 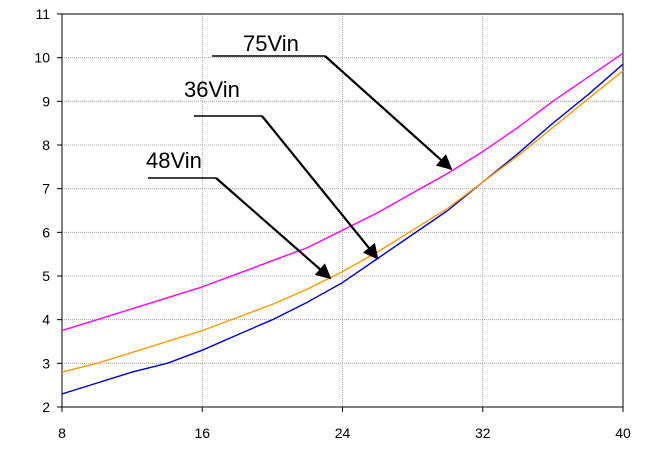 What do you see at coordinates (46, 276) in the screenshot?
I see `y-tick-label: 5` at bounding box center [46, 276].